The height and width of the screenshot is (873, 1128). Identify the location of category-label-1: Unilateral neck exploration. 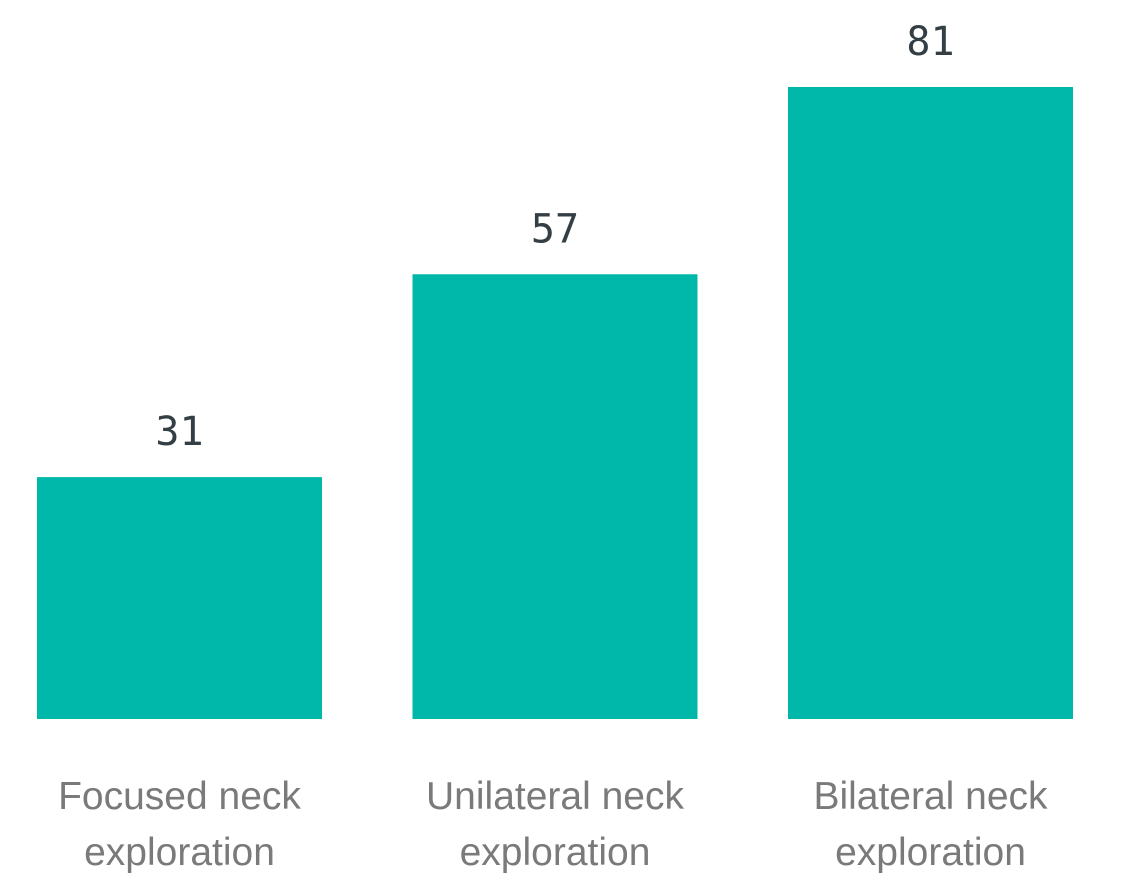
(555, 824).